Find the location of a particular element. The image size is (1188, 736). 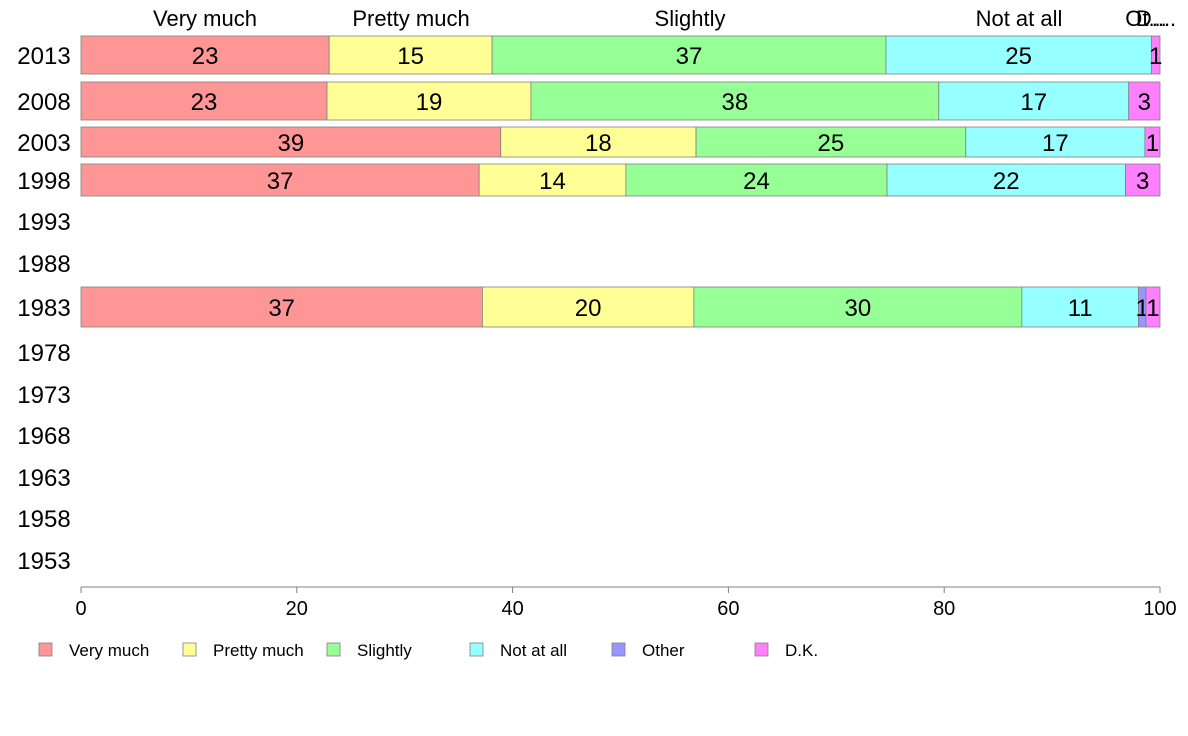

bar-label-2013-slightly: 37 is located at coordinates (689, 56).